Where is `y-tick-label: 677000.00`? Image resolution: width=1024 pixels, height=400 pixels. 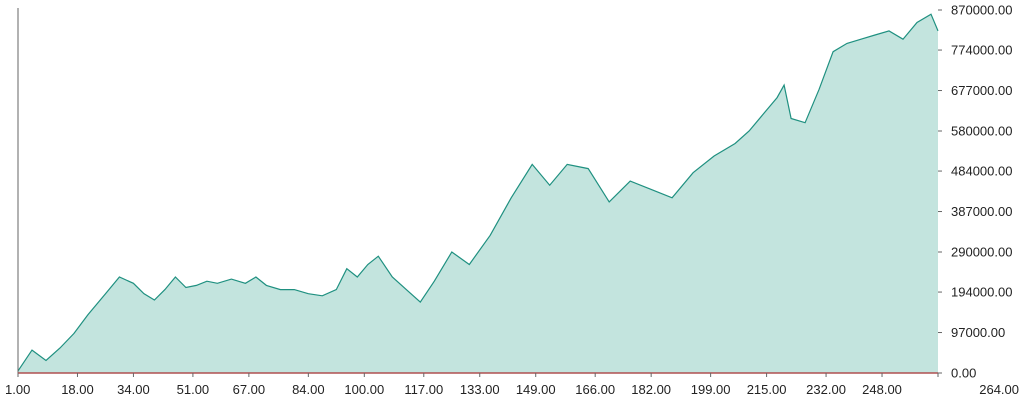
y-tick-label: 677000.00 is located at coordinates (981, 90).